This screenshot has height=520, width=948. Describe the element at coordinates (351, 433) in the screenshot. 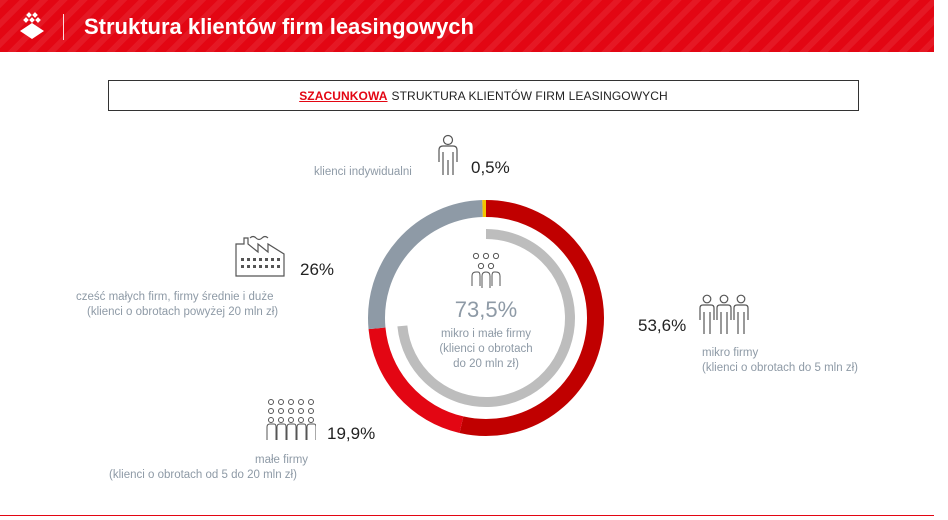

I see `pct-small: 19,9%` at that location.